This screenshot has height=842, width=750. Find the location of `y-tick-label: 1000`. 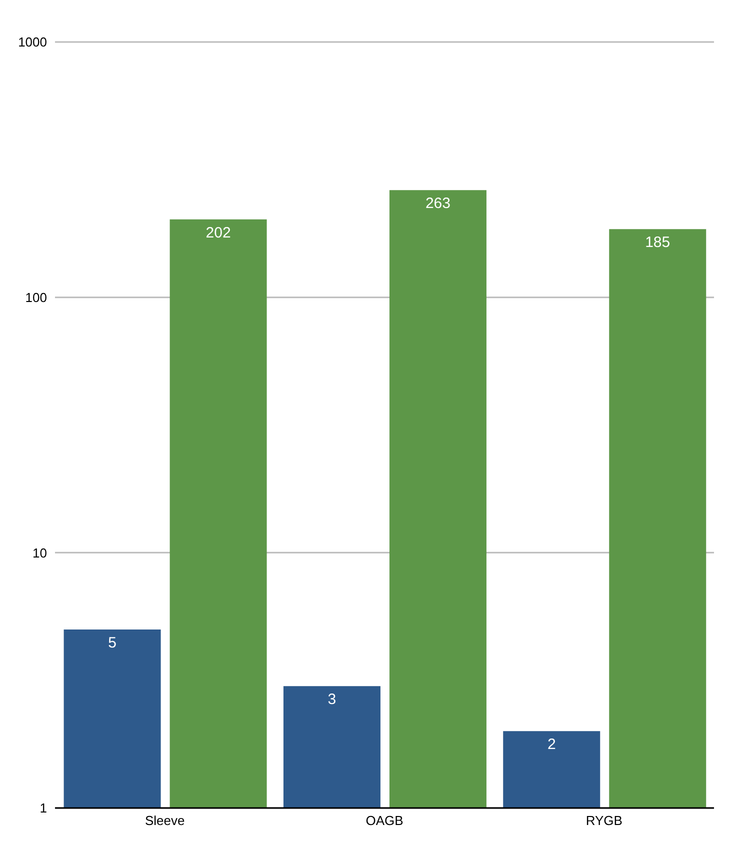

y-tick-label: 1000 is located at coordinates (32, 42).